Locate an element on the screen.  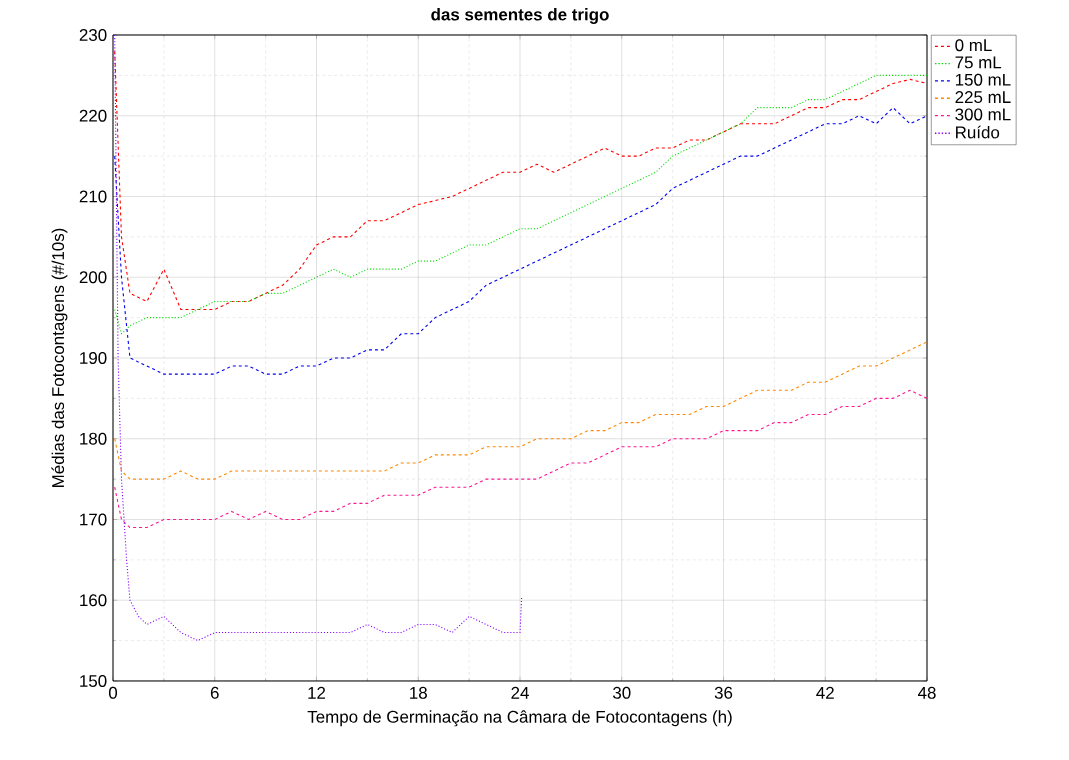
y-tick-label: 220 is located at coordinates (93, 115).